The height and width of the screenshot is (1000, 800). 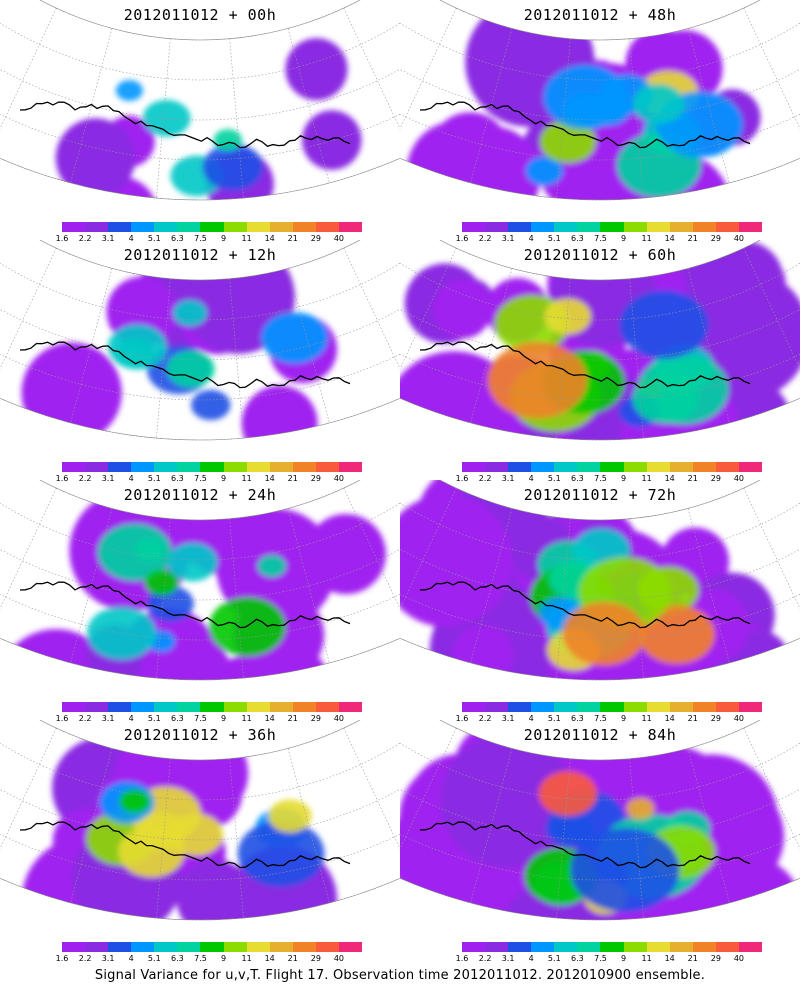 What do you see at coordinates (600, 735) in the screenshot?
I see `panel-title: 2012011012 + 84h` at bounding box center [600, 735].